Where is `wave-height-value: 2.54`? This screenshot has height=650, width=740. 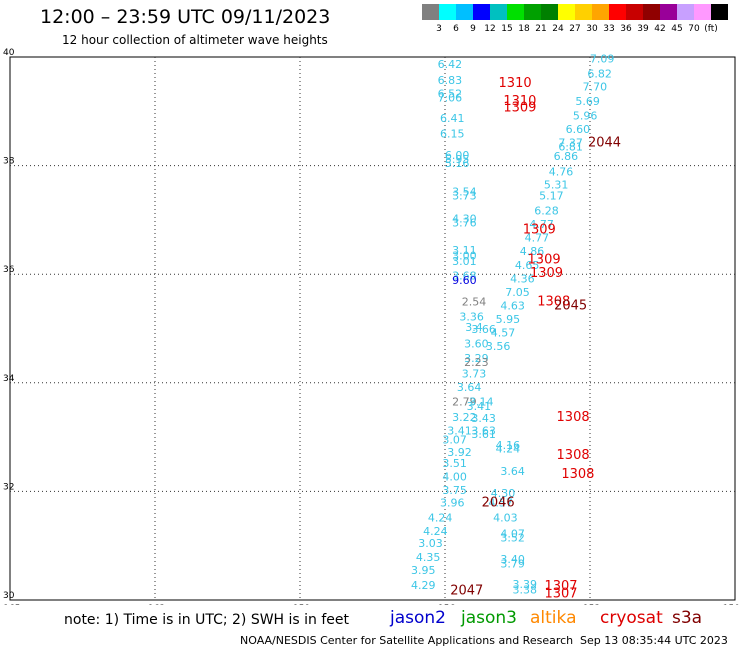 wave-height-value: 2.54 is located at coordinates (474, 302).